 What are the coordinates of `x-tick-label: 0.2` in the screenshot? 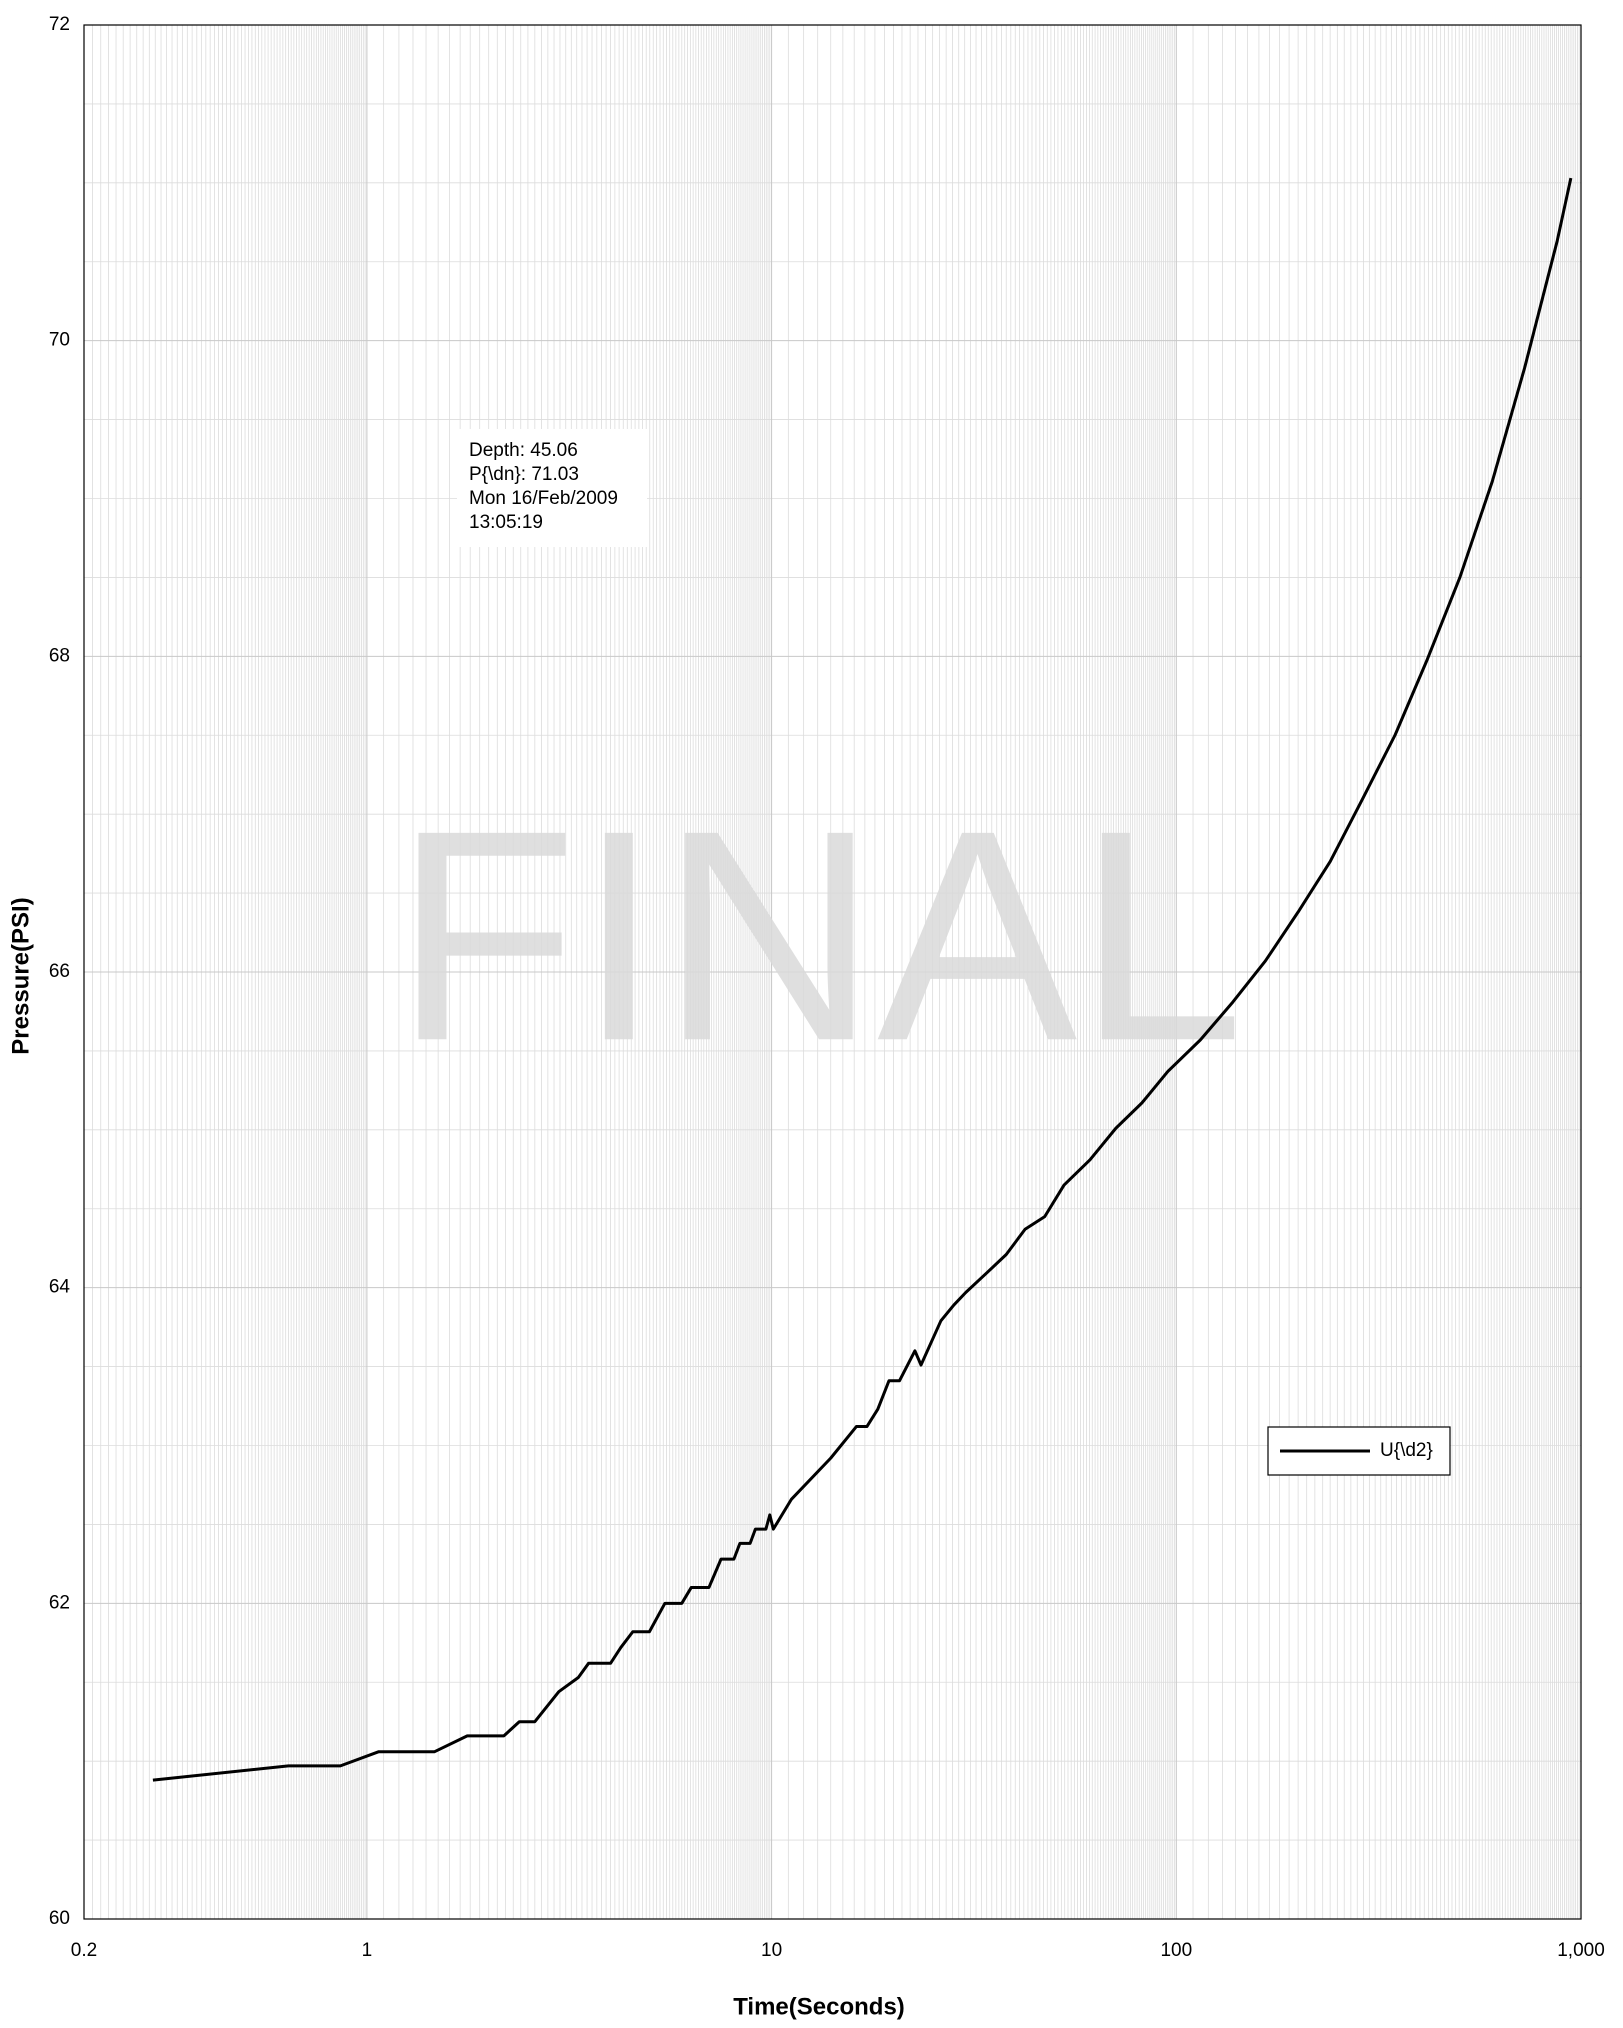 It's located at (84, 1950).